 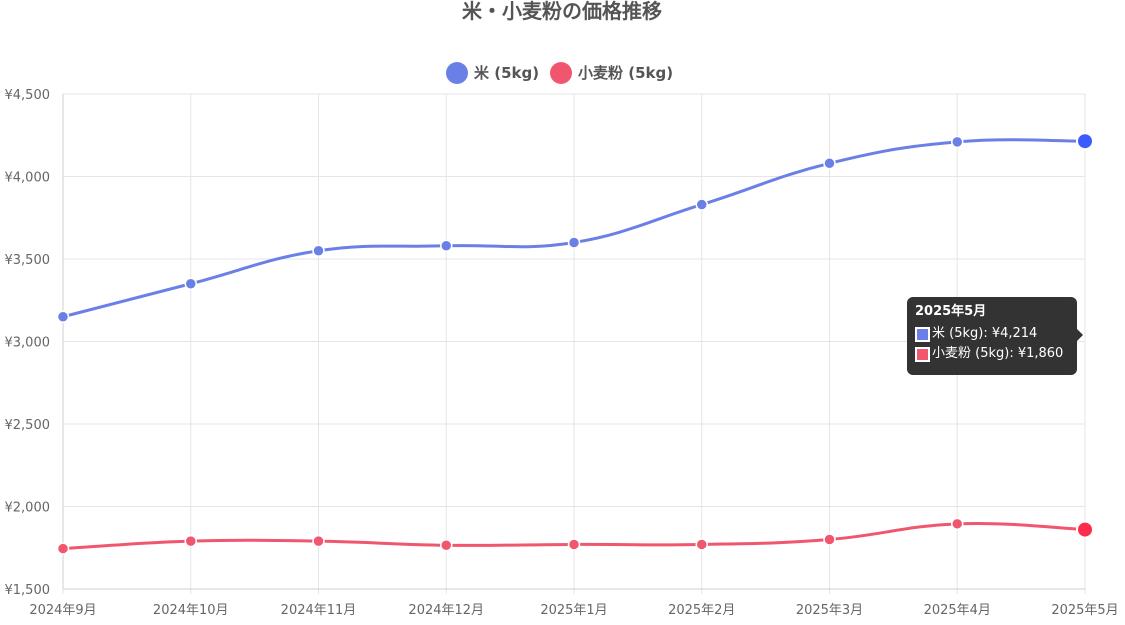 I want to click on y-tick-label: ¥2,500, so click(x=28, y=425).